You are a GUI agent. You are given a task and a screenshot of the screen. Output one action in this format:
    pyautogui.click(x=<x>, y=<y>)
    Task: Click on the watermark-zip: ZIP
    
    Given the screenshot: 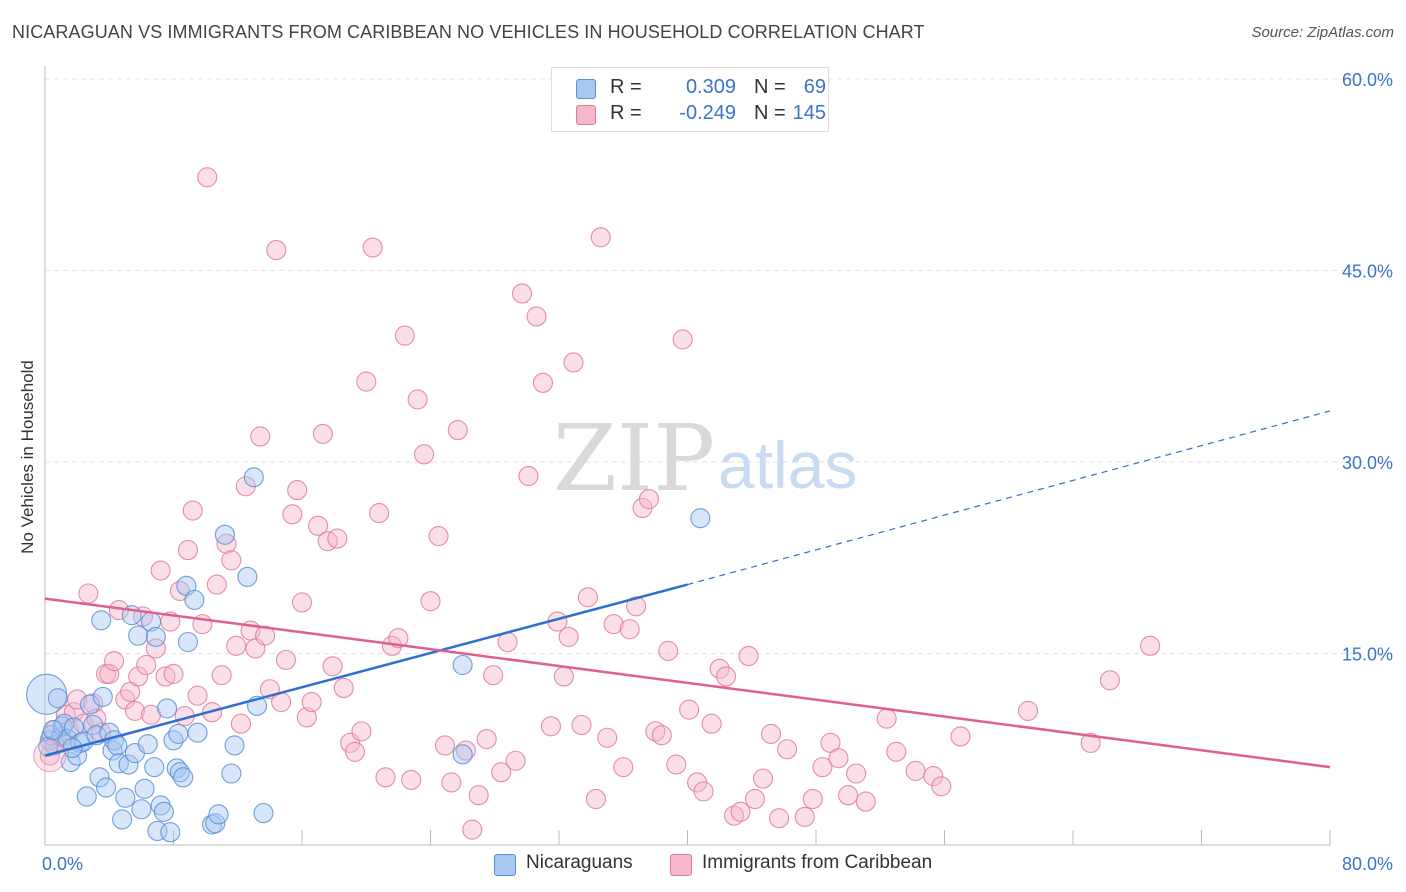 What is the action you would take?
    pyautogui.click(x=634, y=458)
    